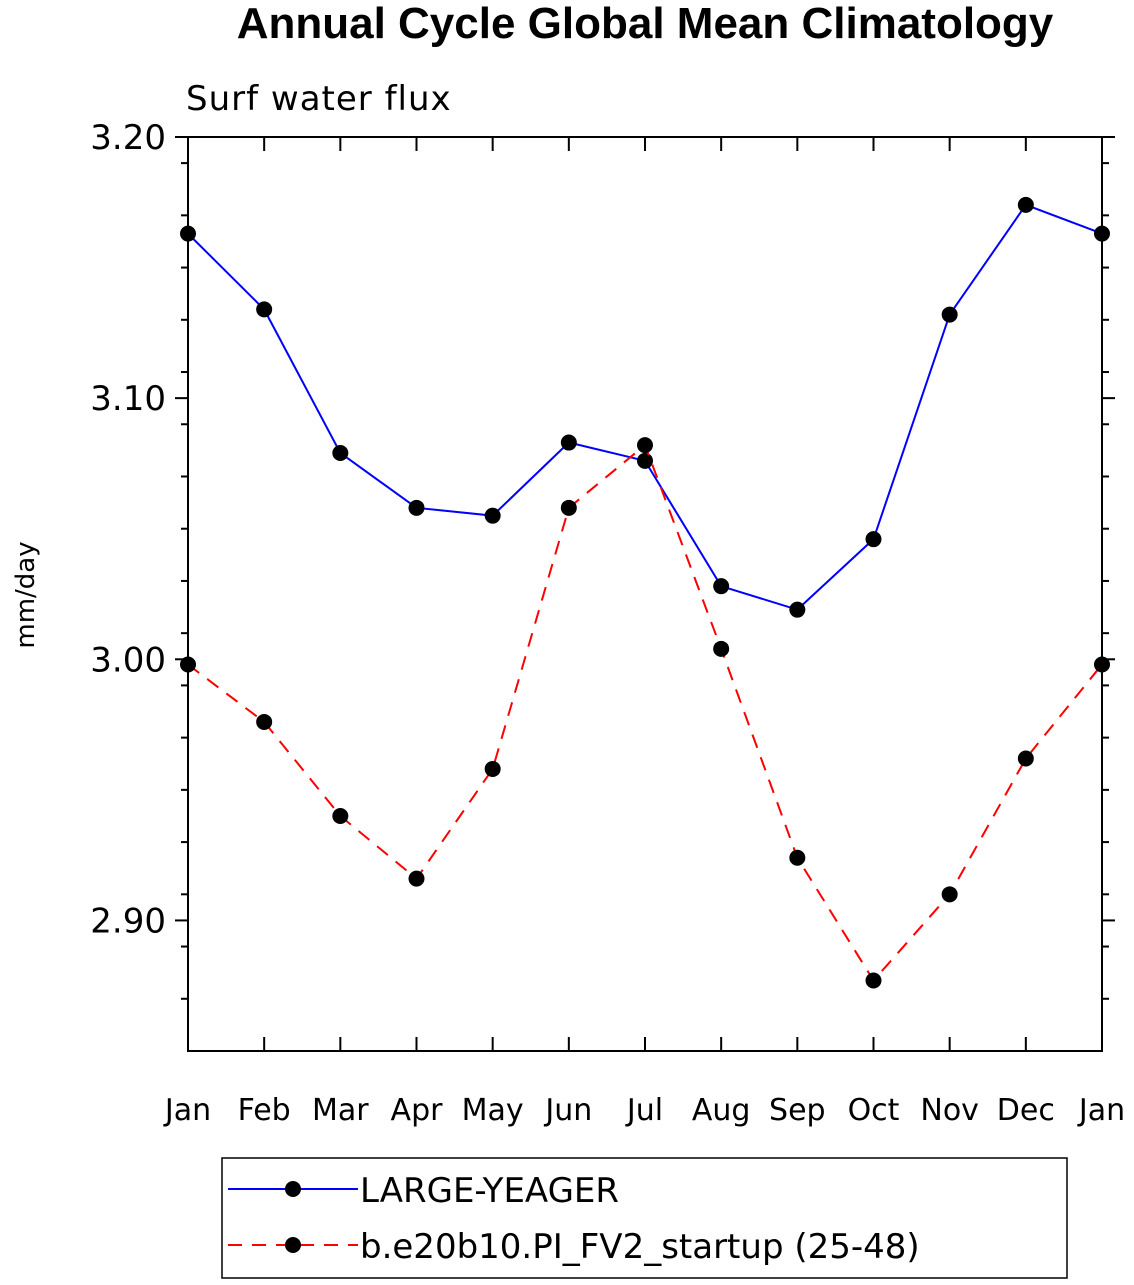  I want to click on y-tick-label: 3.00, so click(128, 660).